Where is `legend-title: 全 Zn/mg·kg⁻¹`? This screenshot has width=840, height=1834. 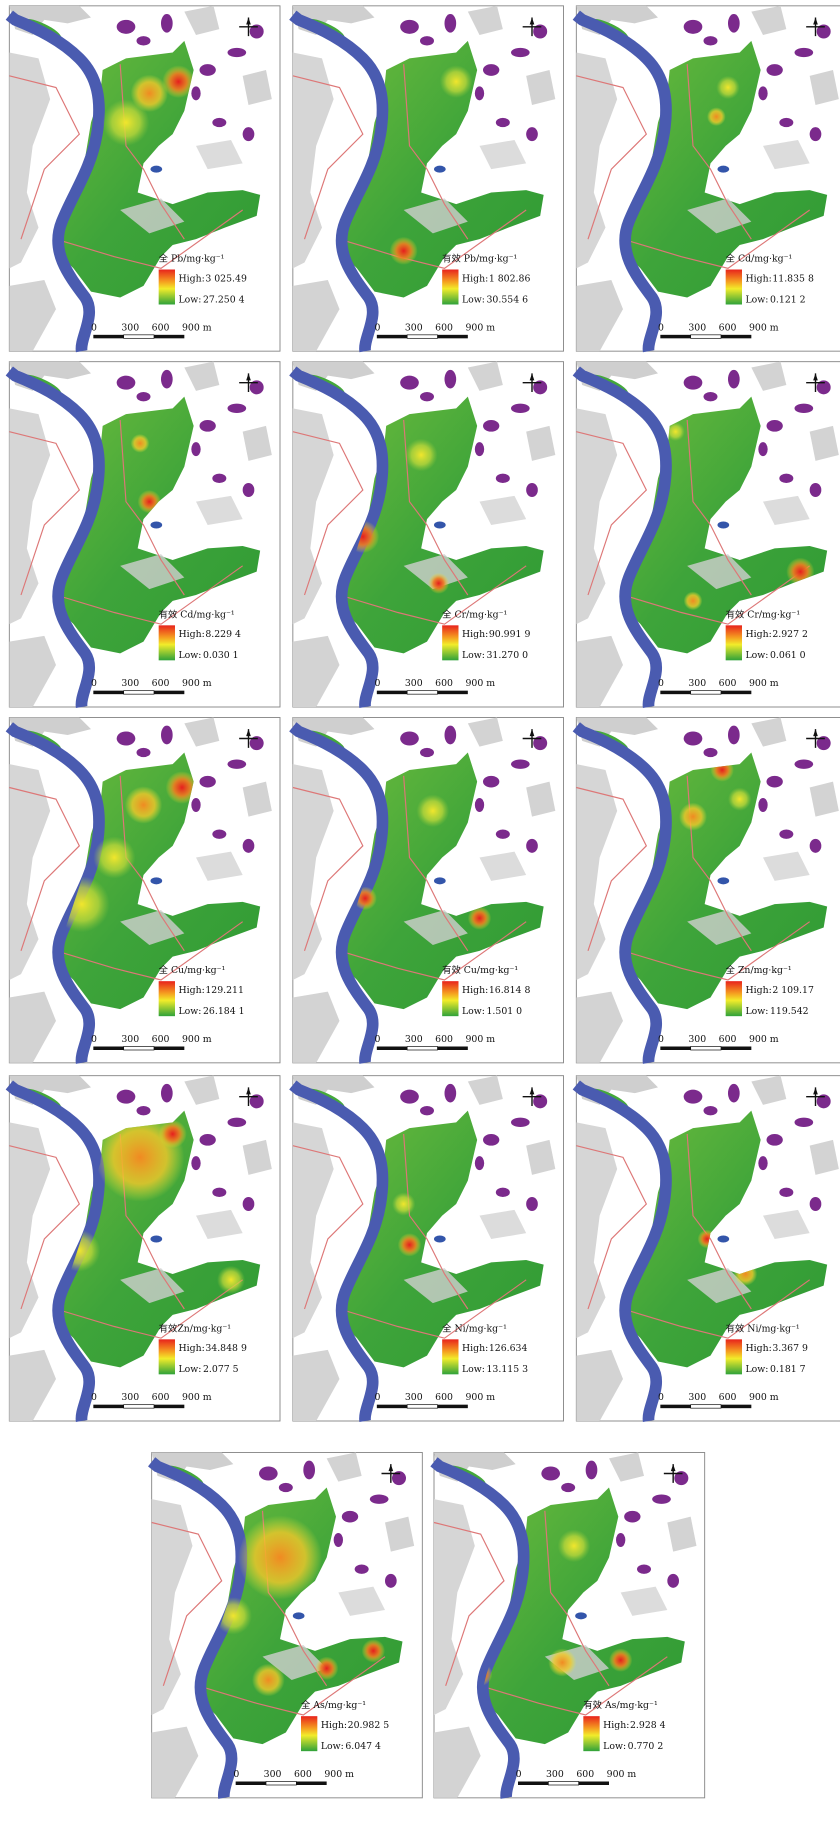
legend-title: 全 Zn/mg·kg⁻¹ is located at coordinates (759, 970).